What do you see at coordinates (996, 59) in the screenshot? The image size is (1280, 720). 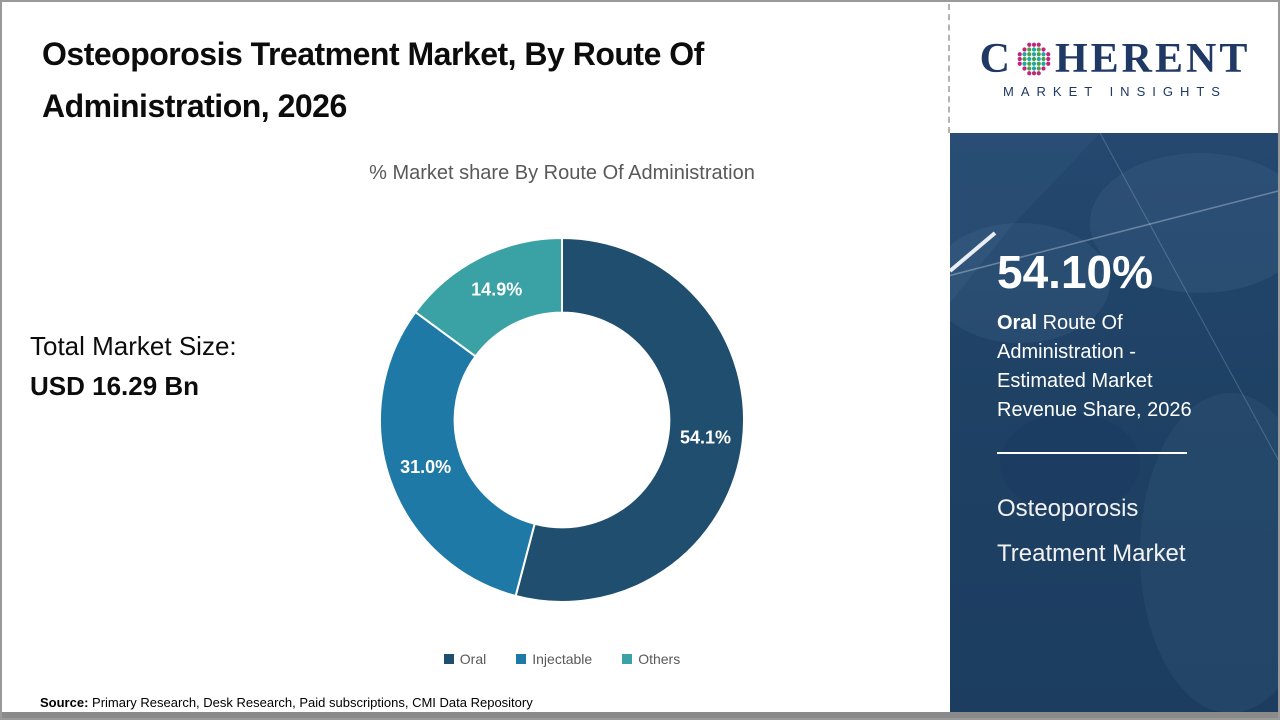 I see `brand-letter-c: C` at bounding box center [996, 59].